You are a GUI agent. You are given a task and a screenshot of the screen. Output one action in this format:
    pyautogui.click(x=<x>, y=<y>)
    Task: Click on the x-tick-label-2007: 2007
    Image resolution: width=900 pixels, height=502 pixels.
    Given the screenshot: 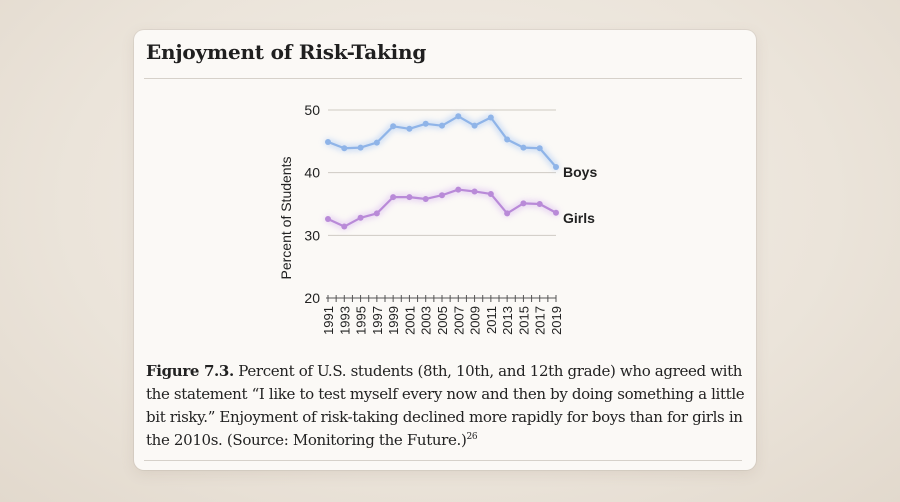 What is the action you would take?
    pyautogui.click(x=458, y=320)
    